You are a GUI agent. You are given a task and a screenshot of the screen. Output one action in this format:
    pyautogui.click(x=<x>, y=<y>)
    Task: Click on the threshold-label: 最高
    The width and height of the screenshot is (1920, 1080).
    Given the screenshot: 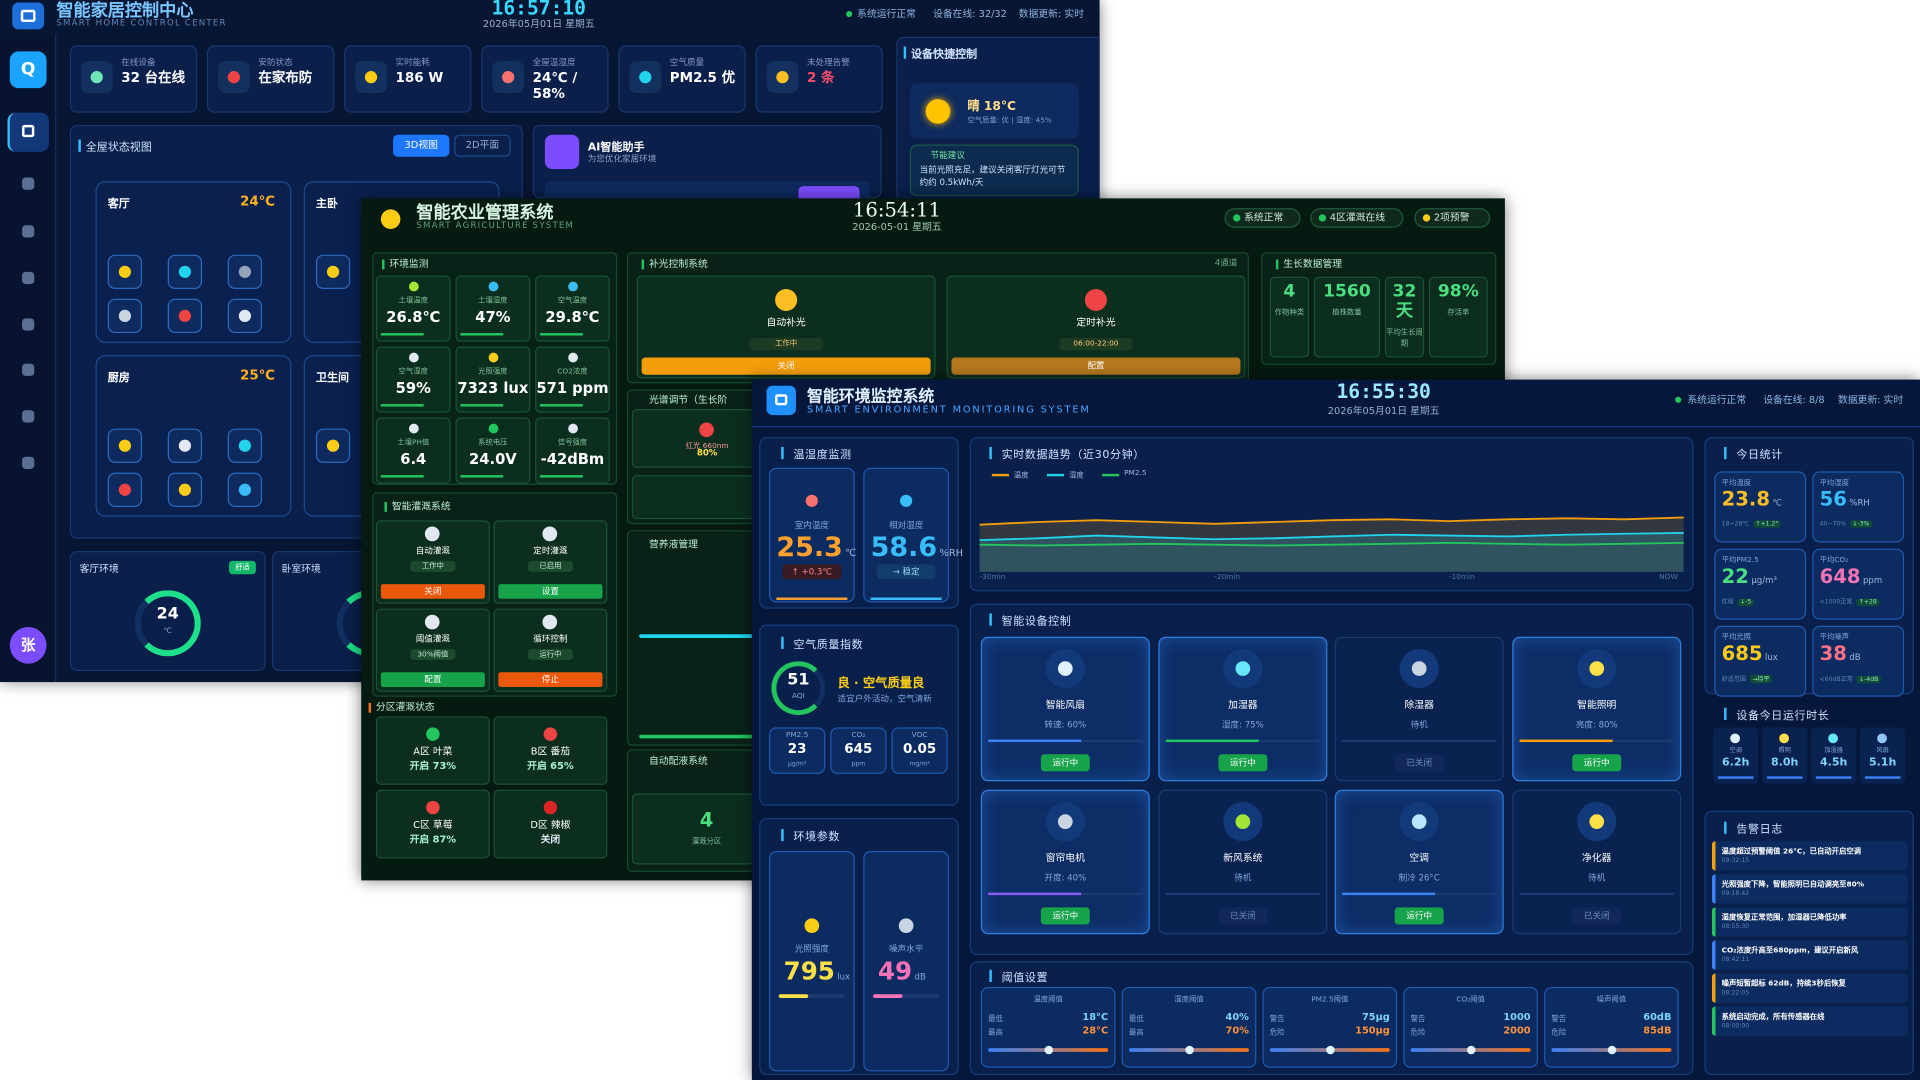 What is the action you would take?
    pyautogui.click(x=995, y=1033)
    